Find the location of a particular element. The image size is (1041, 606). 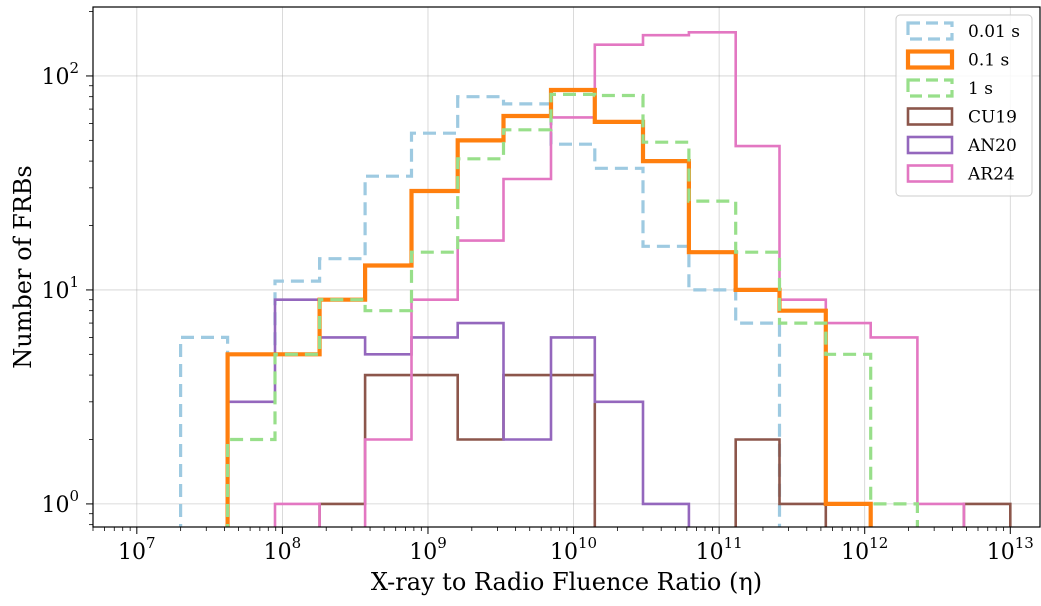

legend: 0.01 s 0.1 s 1 s CU19 AN20 AR24 is located at coordinates (964, 105).